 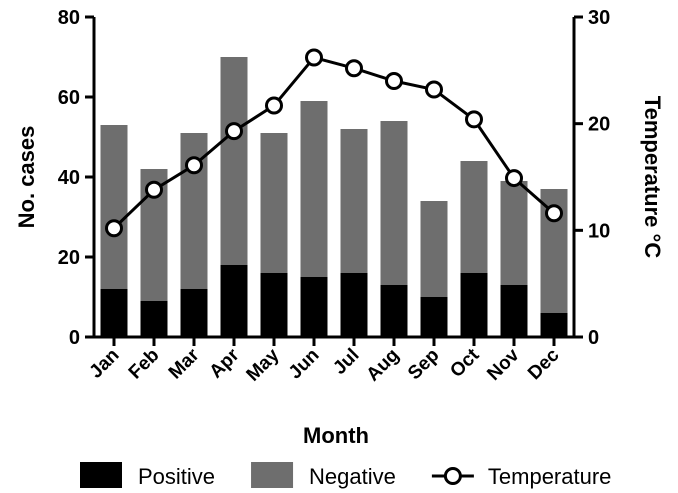 What do you see at coordinates (599, 125) in the screenshot?
I see `y2-tick-label: 20` at bounding box center [599, 125].